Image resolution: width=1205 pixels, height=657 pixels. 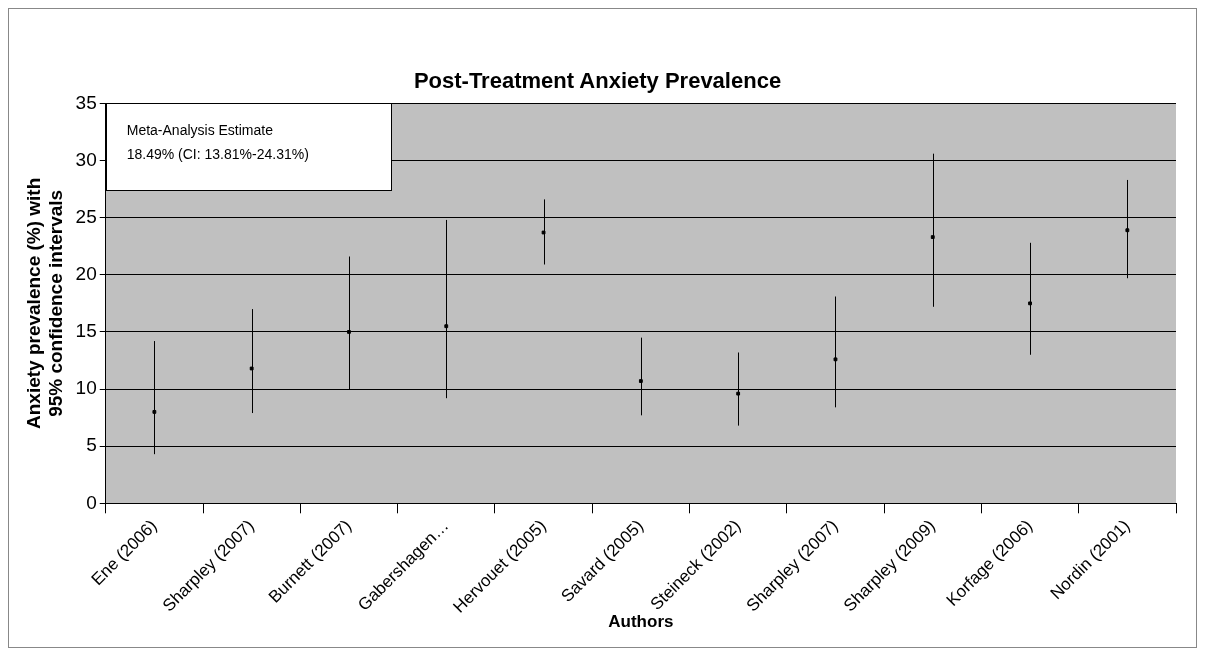 I want to click on y-tick-label: 15, so click(x=86, y=331).